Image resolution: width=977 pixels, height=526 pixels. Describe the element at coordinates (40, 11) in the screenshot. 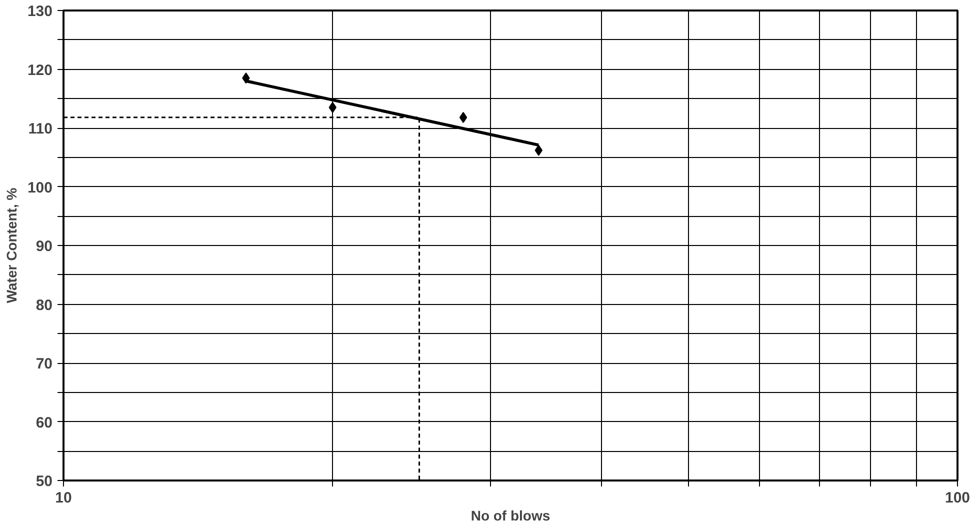

I see `y-tick-label: 130` at that location.